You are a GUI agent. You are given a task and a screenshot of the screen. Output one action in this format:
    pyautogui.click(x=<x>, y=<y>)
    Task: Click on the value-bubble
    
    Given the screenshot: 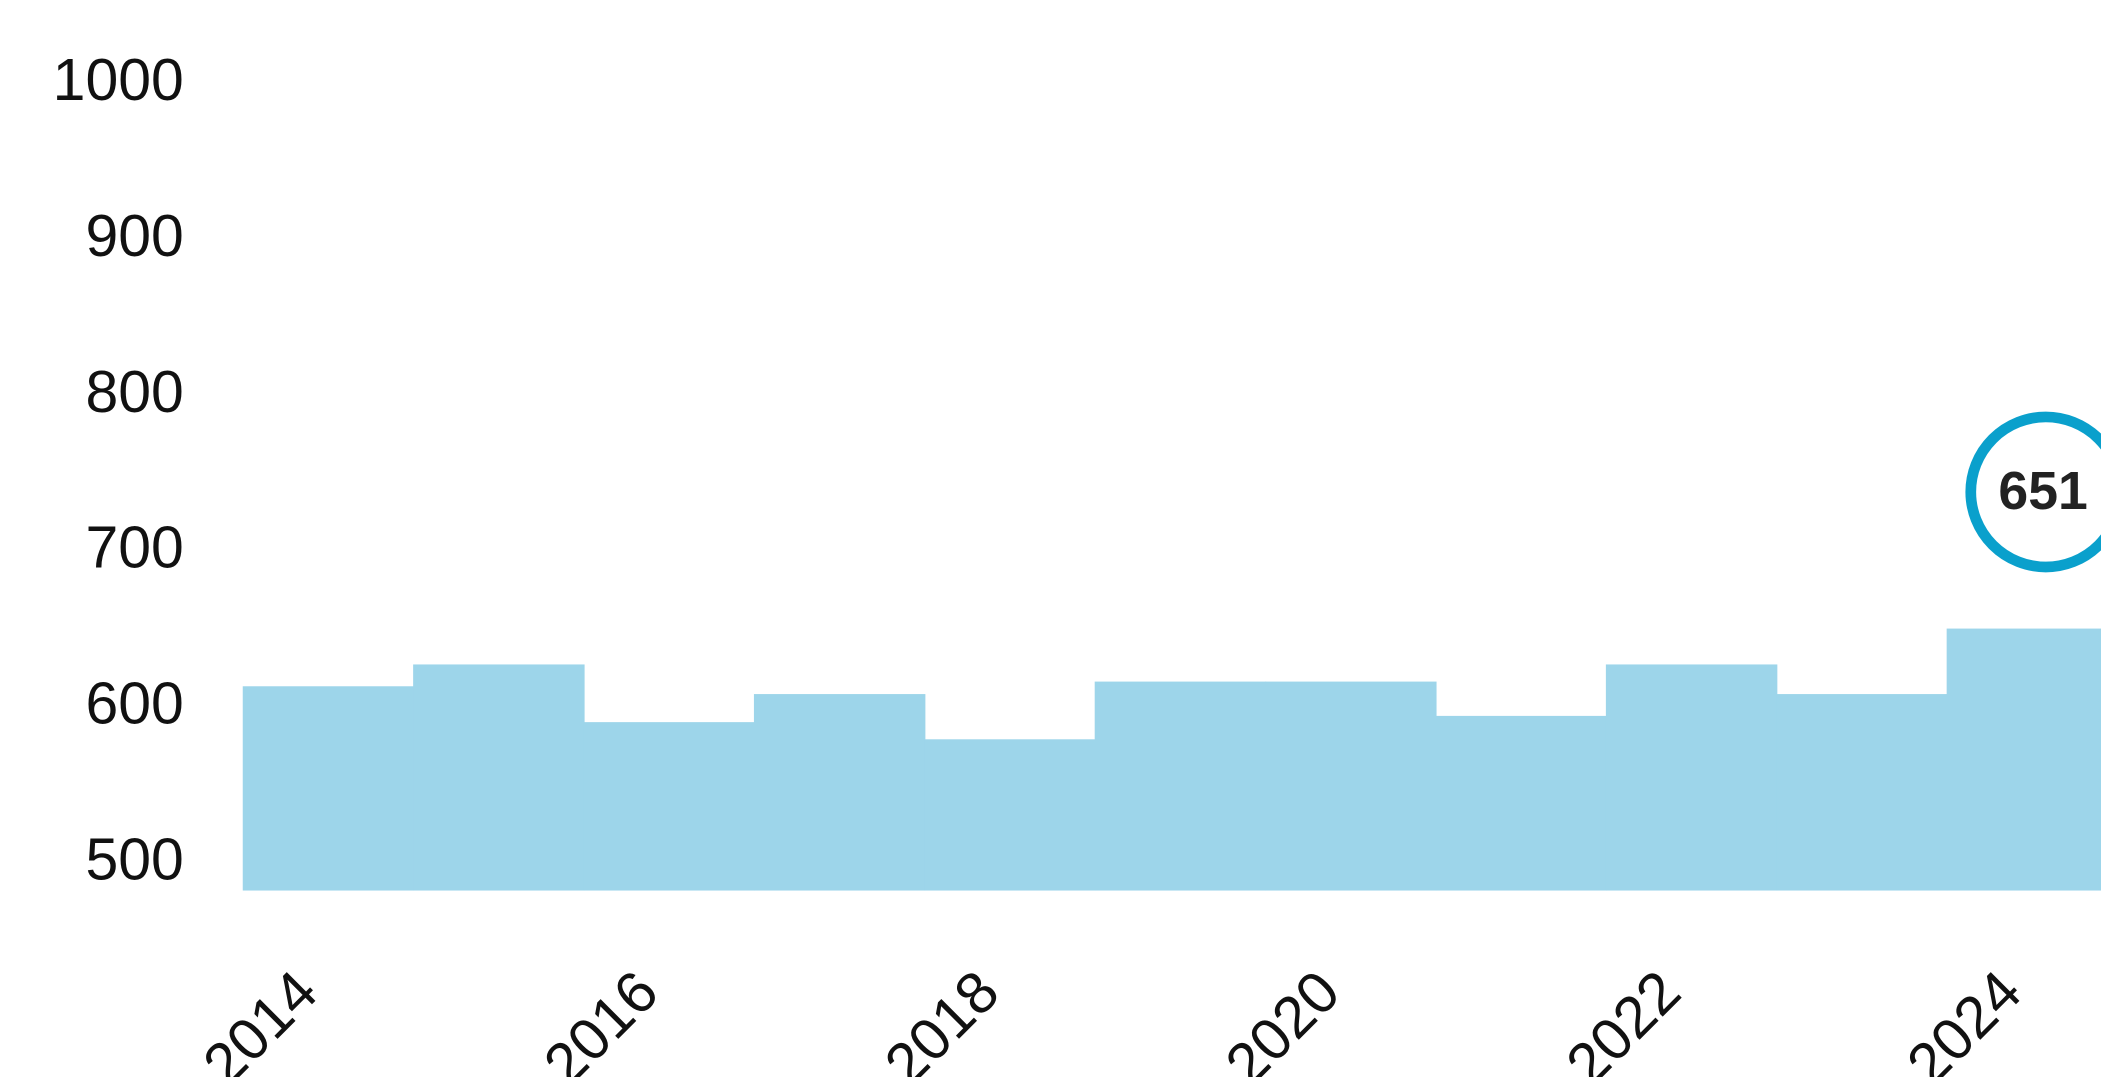 What is the action you would take?
    pyautogui.click(x=2033, y=492)
    